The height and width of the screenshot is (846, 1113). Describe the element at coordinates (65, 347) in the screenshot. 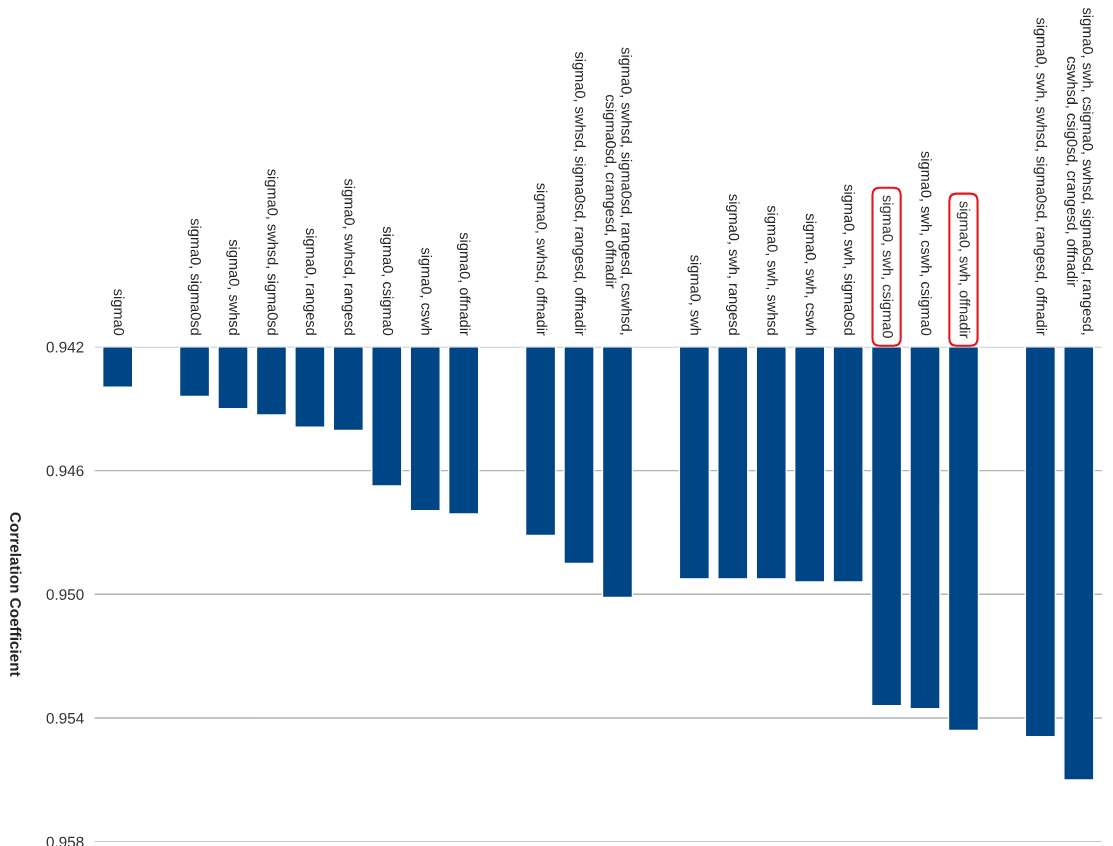

I see `y-tick-label: 0.942` at that location.